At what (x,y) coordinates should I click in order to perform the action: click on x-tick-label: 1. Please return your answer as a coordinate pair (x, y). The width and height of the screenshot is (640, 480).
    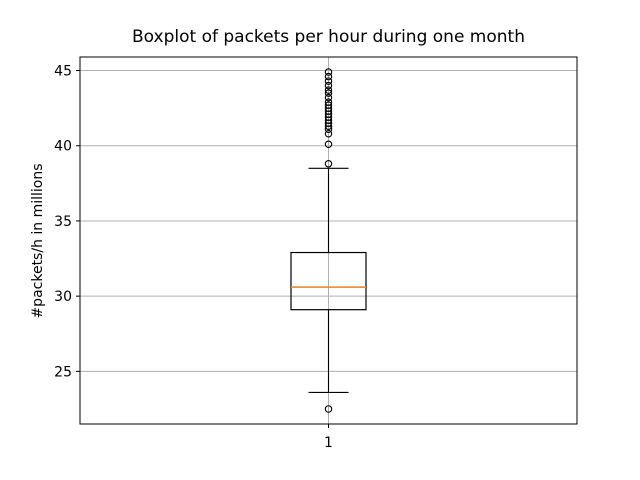
    Looking at the image, I should click on (328, 443).